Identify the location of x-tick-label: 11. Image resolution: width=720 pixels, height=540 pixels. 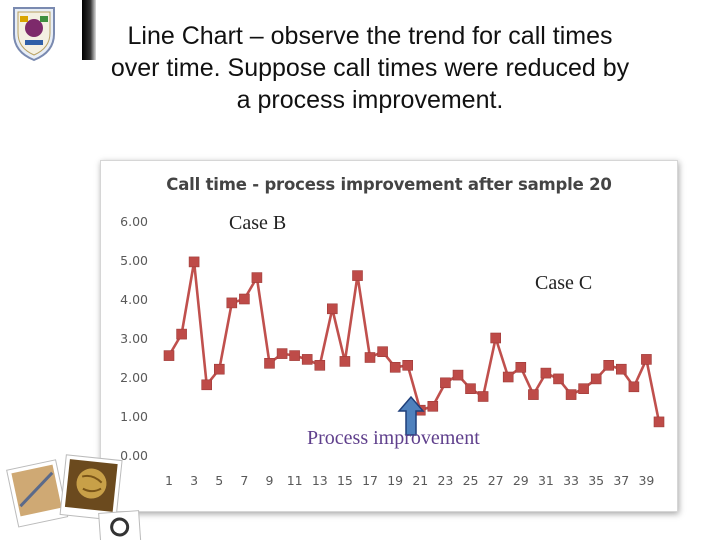
(295, 480).